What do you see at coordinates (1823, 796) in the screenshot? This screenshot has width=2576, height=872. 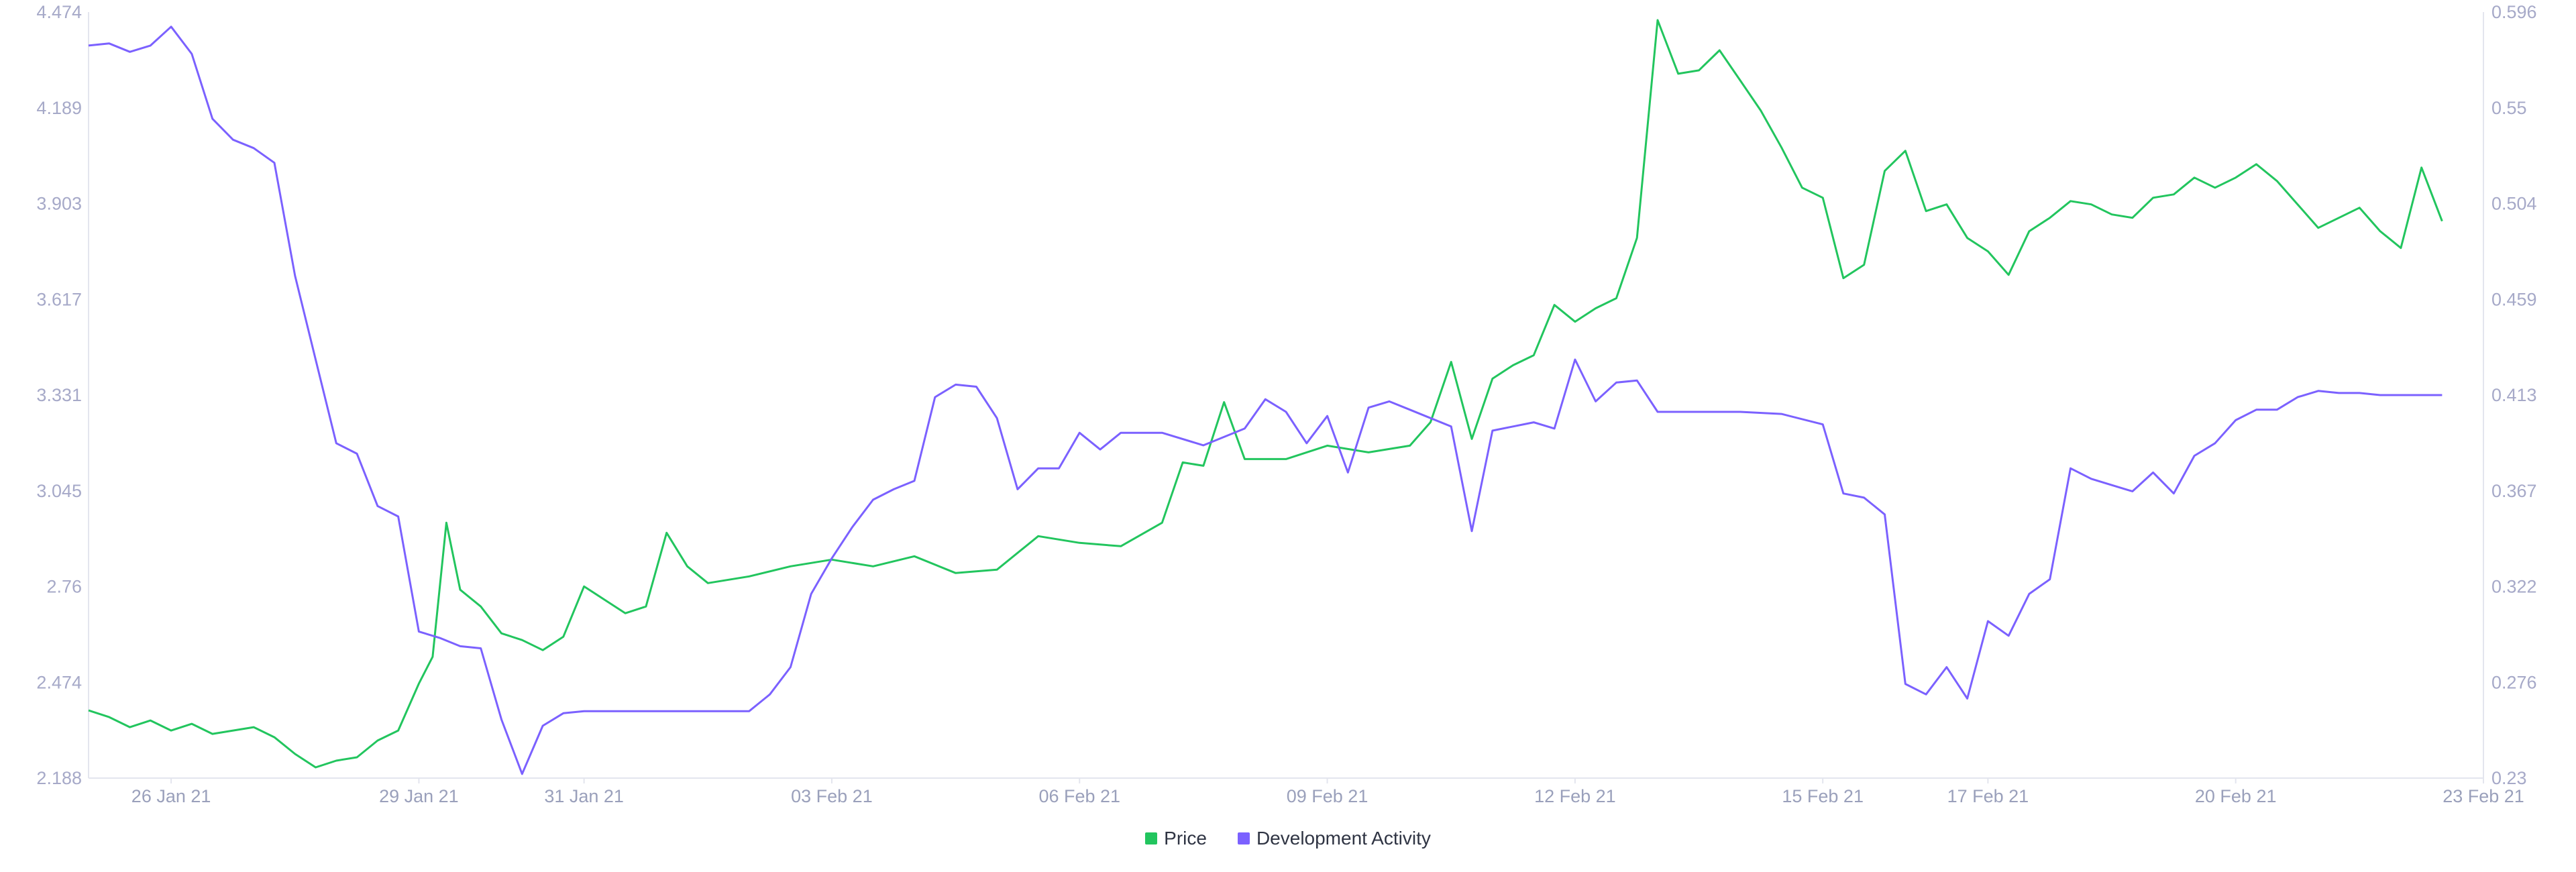 I see `bottom-tick-label: 15 Feb 21` at bounding box center [1823, 796].